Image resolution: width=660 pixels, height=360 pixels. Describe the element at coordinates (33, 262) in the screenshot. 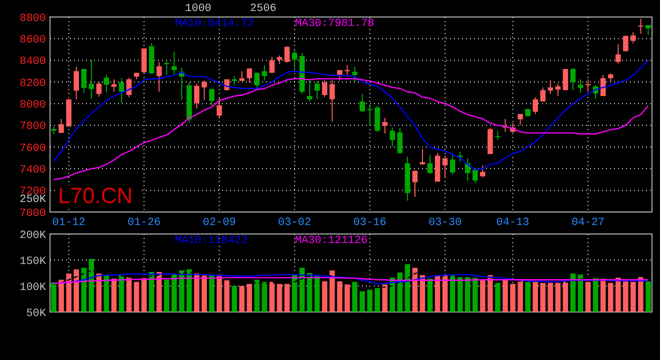

I see `y-tick-label: 150K` at that location.